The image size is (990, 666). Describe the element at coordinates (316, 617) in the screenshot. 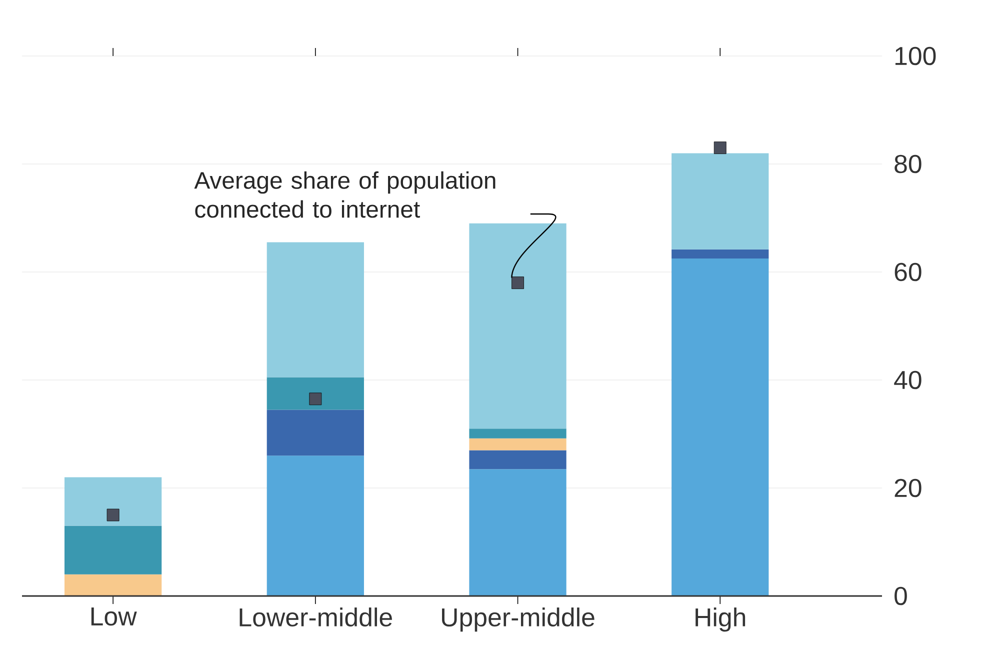

I see `x-tick-label: Lower-middle` at that location.